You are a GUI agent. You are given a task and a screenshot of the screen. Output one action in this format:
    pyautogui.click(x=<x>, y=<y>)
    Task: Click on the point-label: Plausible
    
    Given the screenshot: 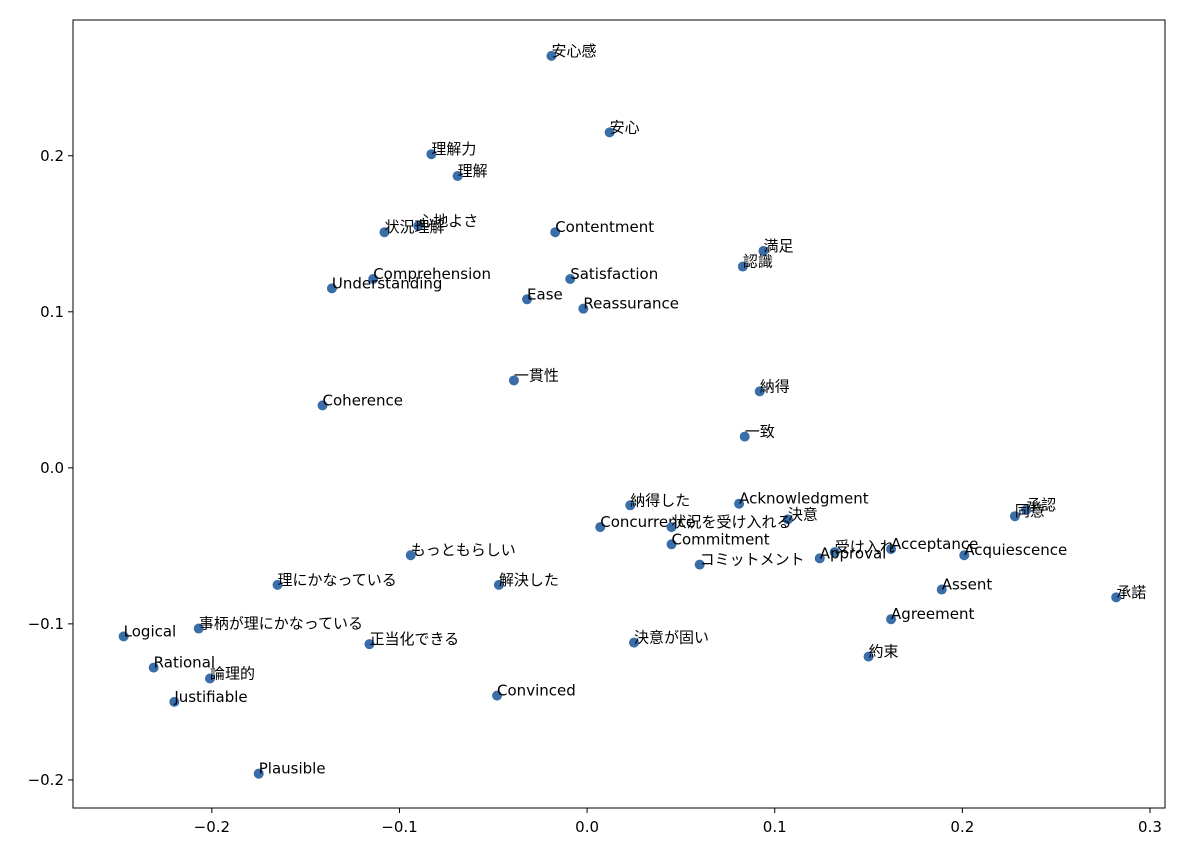 What is the action you would take?
    pyautogui.click(x=292, y=769)
    